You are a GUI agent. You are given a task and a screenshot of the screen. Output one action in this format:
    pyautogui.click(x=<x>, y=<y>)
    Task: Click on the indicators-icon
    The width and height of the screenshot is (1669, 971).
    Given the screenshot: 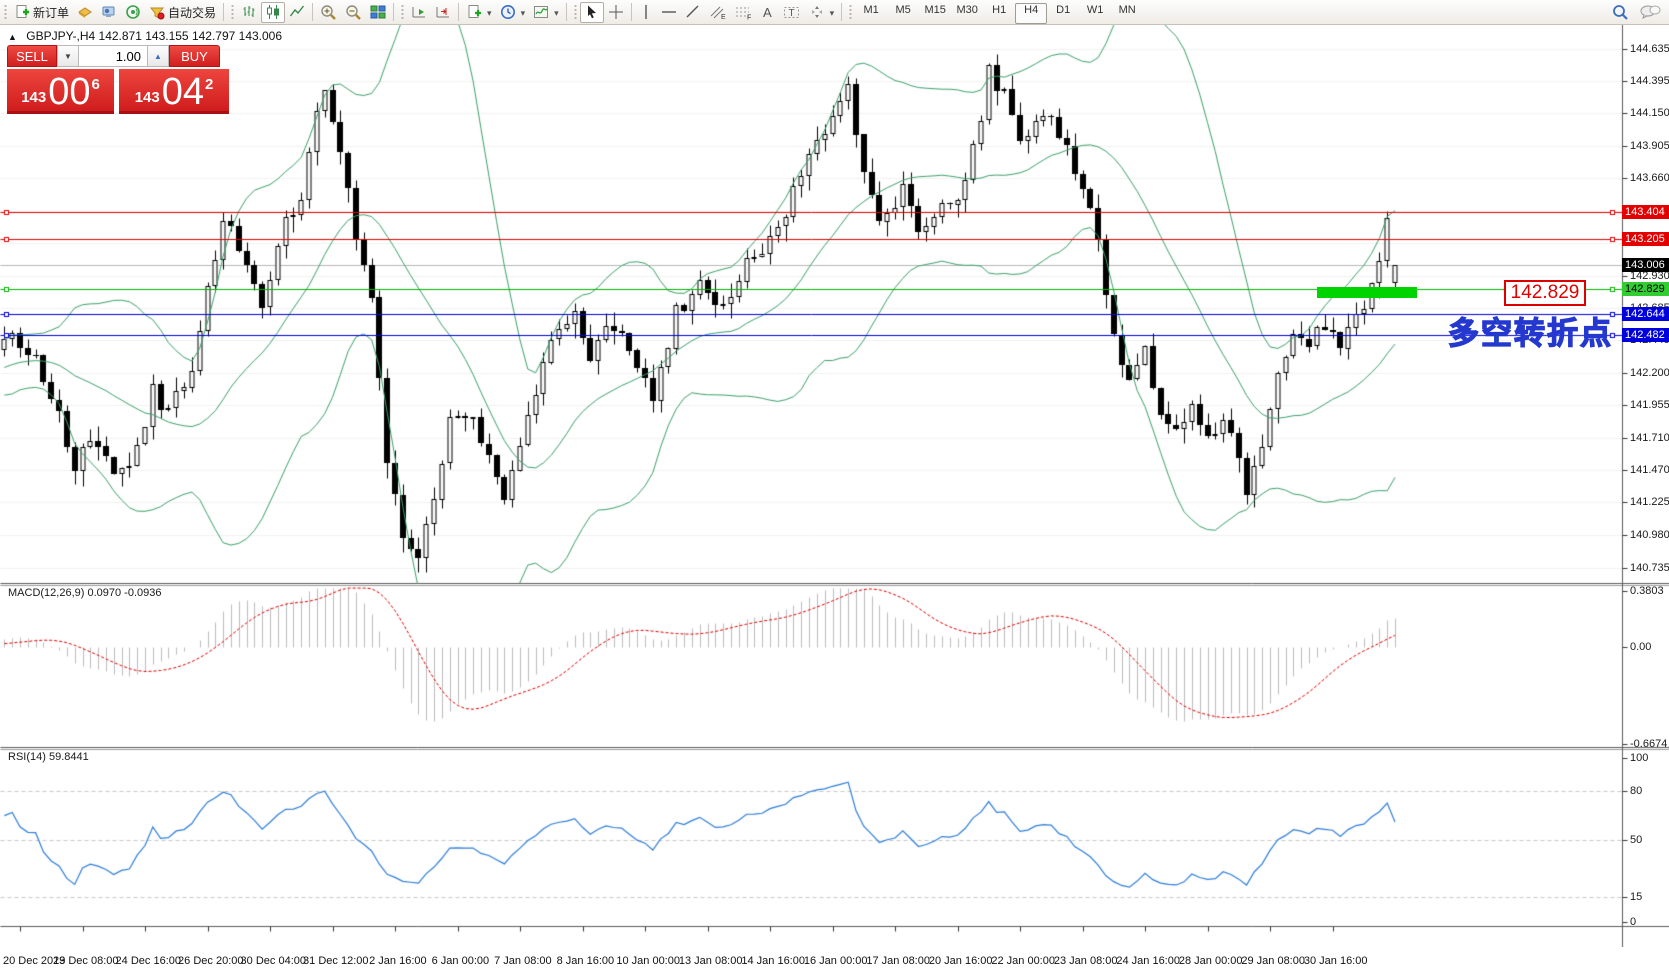 What is the action you would take?
    pyautogui.click(x=541, y=12)
    